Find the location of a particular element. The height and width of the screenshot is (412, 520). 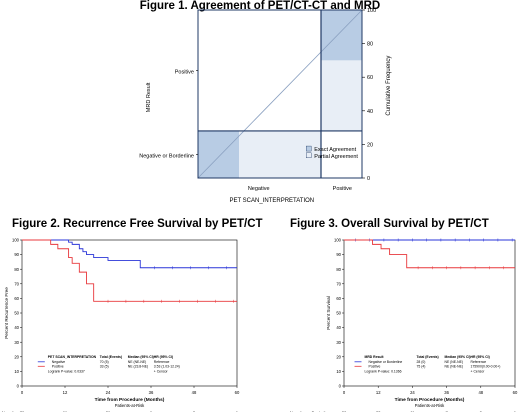

fig3-y-tick-label: 40 is located at coordinates (338, 327).